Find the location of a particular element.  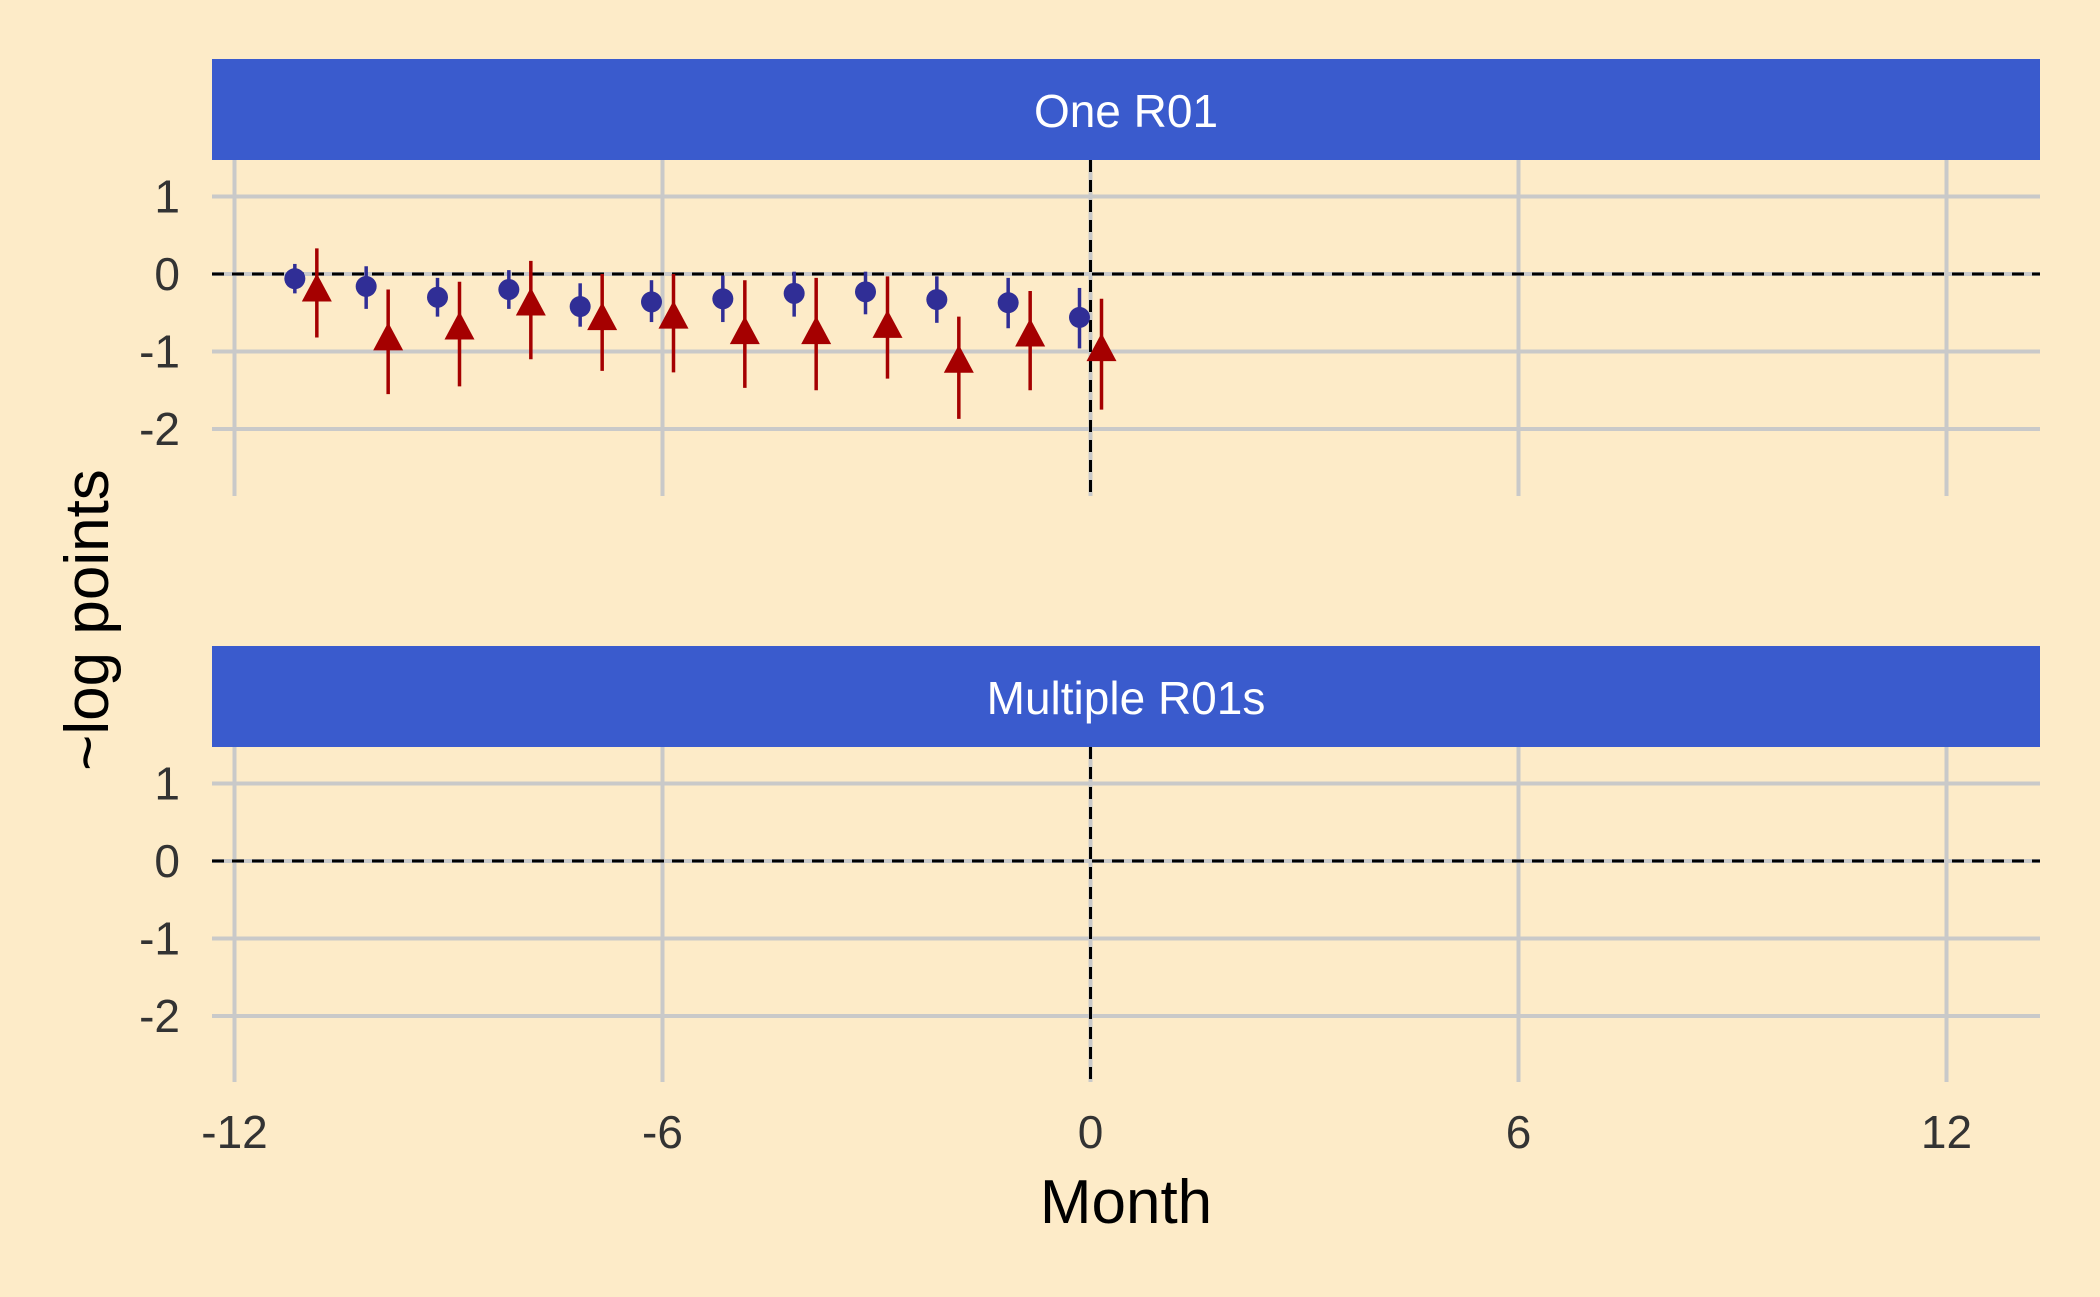

panel-strip-label: One R01 is located at coordinates (1126, 111).